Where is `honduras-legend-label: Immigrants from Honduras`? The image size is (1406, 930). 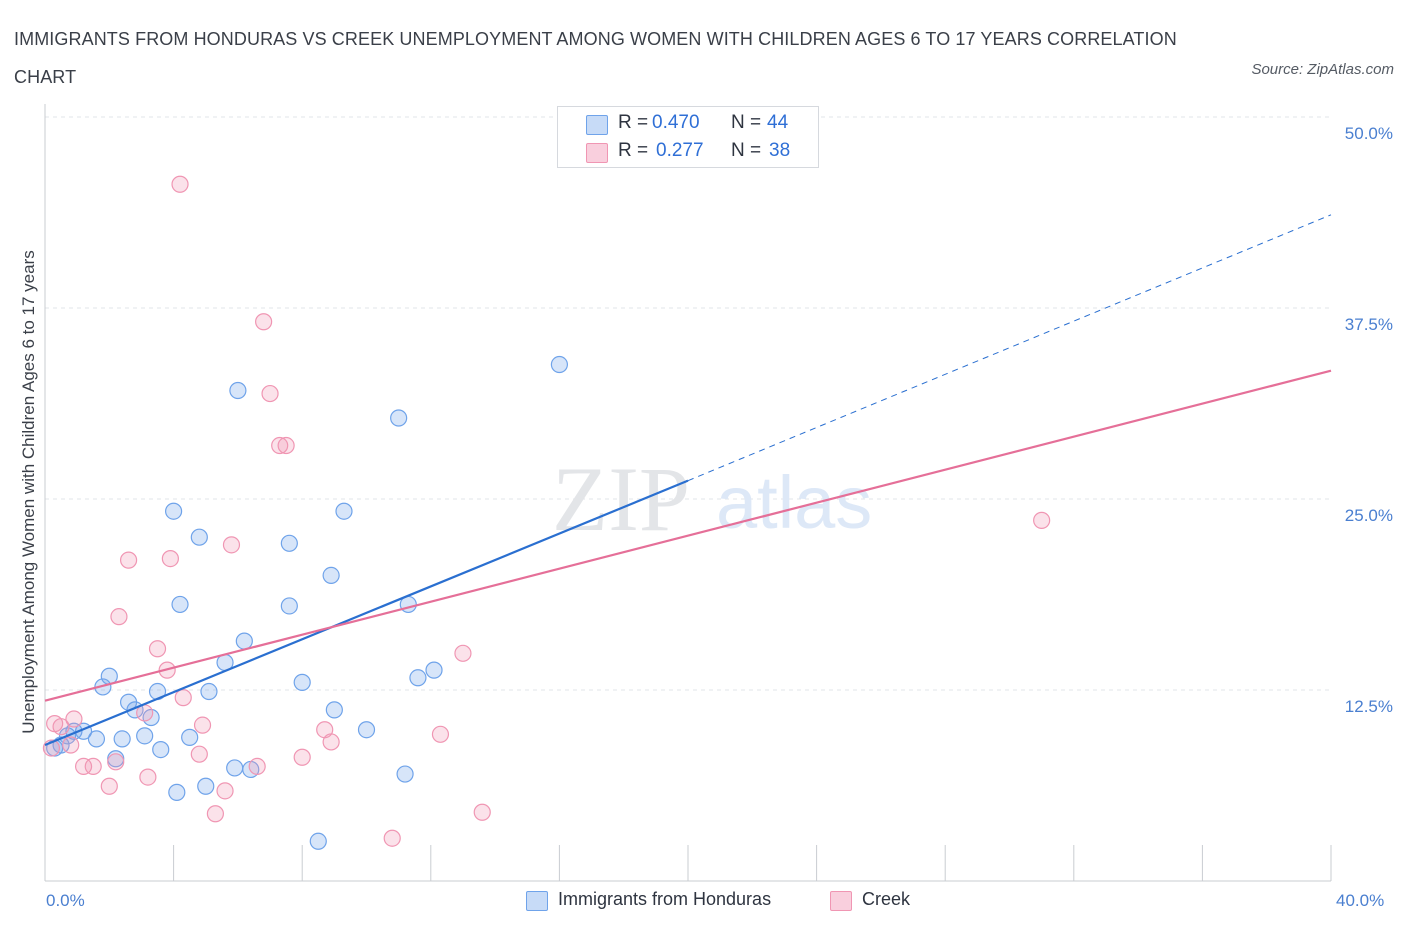 honduras-legend-label: Immigrants from Honduras is located at coordinates (665, 899).